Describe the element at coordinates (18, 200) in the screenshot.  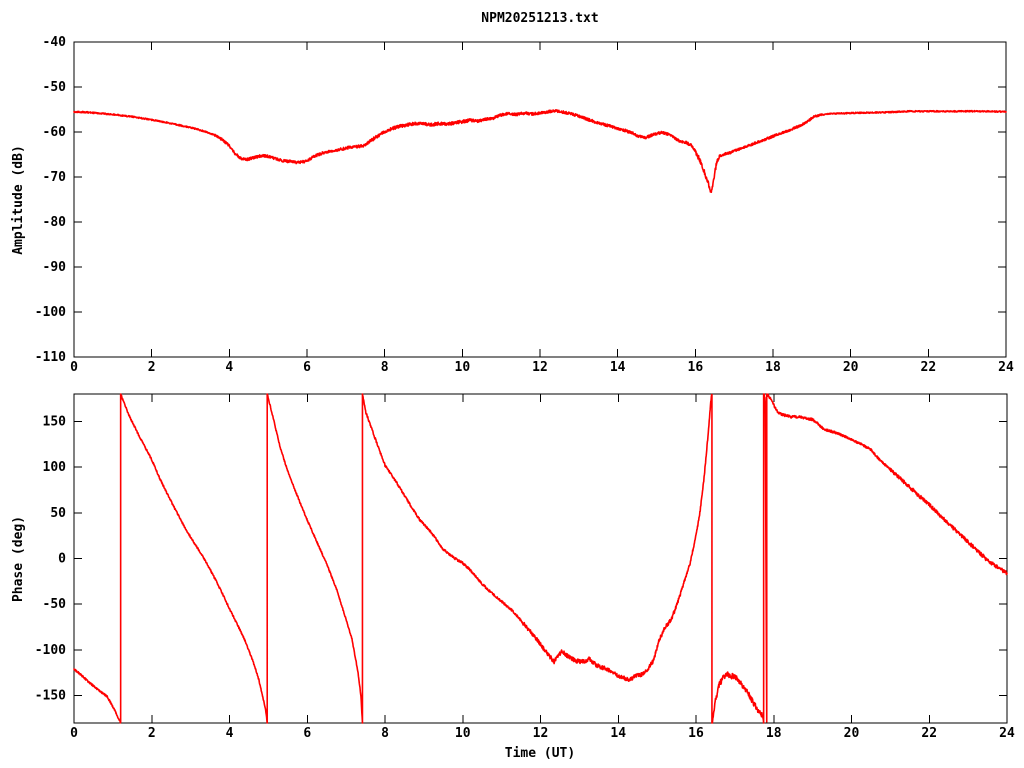
I see `amplitude-y-axis-label: Amplitude (dB)` at that location.